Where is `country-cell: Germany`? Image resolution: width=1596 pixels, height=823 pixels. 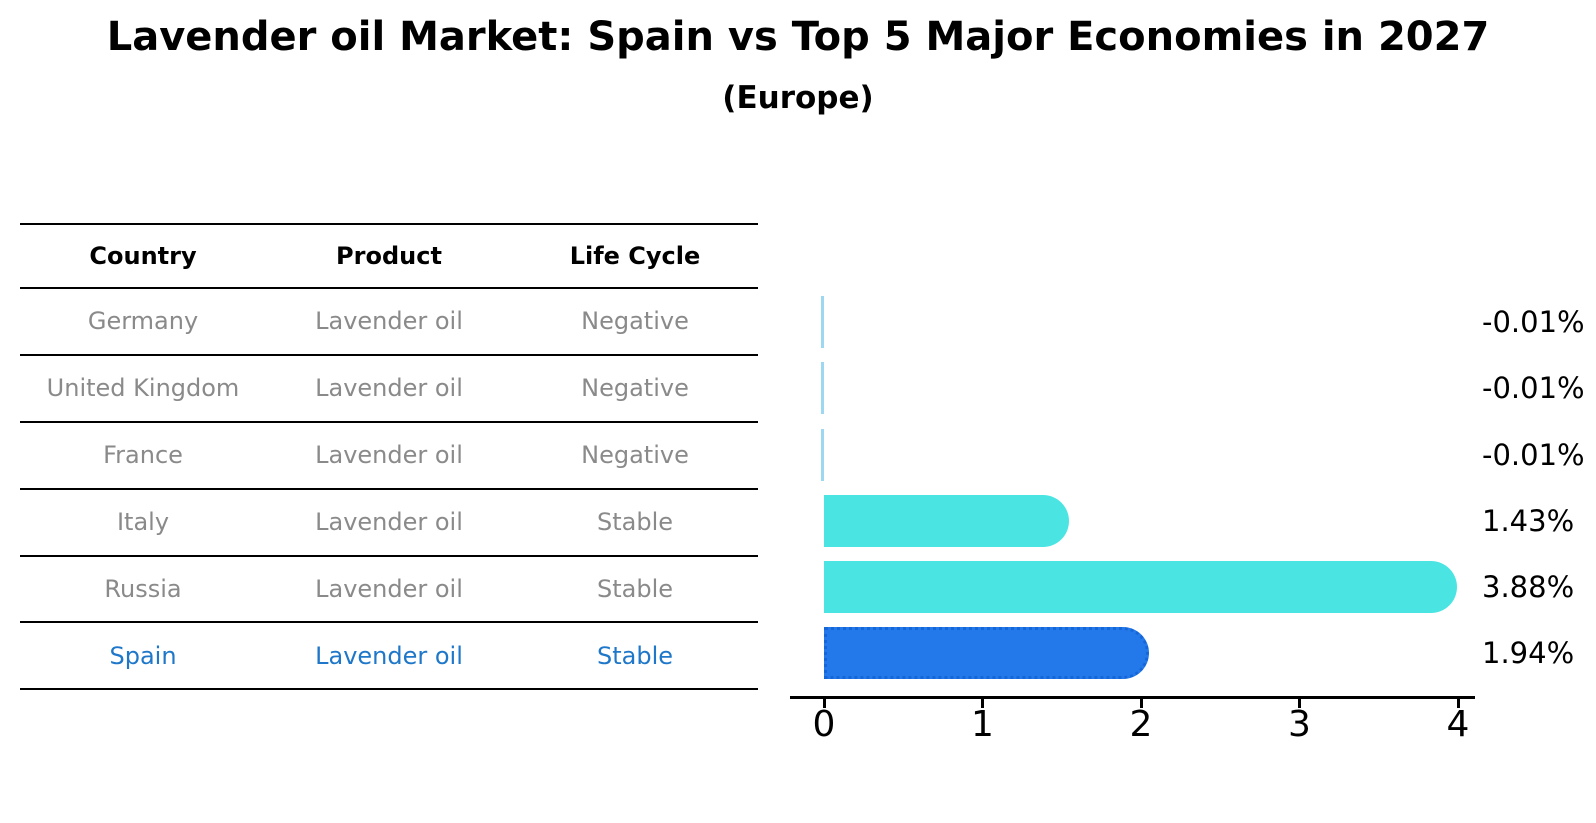 country-cell: Germany is located at coordinates (143, 321).